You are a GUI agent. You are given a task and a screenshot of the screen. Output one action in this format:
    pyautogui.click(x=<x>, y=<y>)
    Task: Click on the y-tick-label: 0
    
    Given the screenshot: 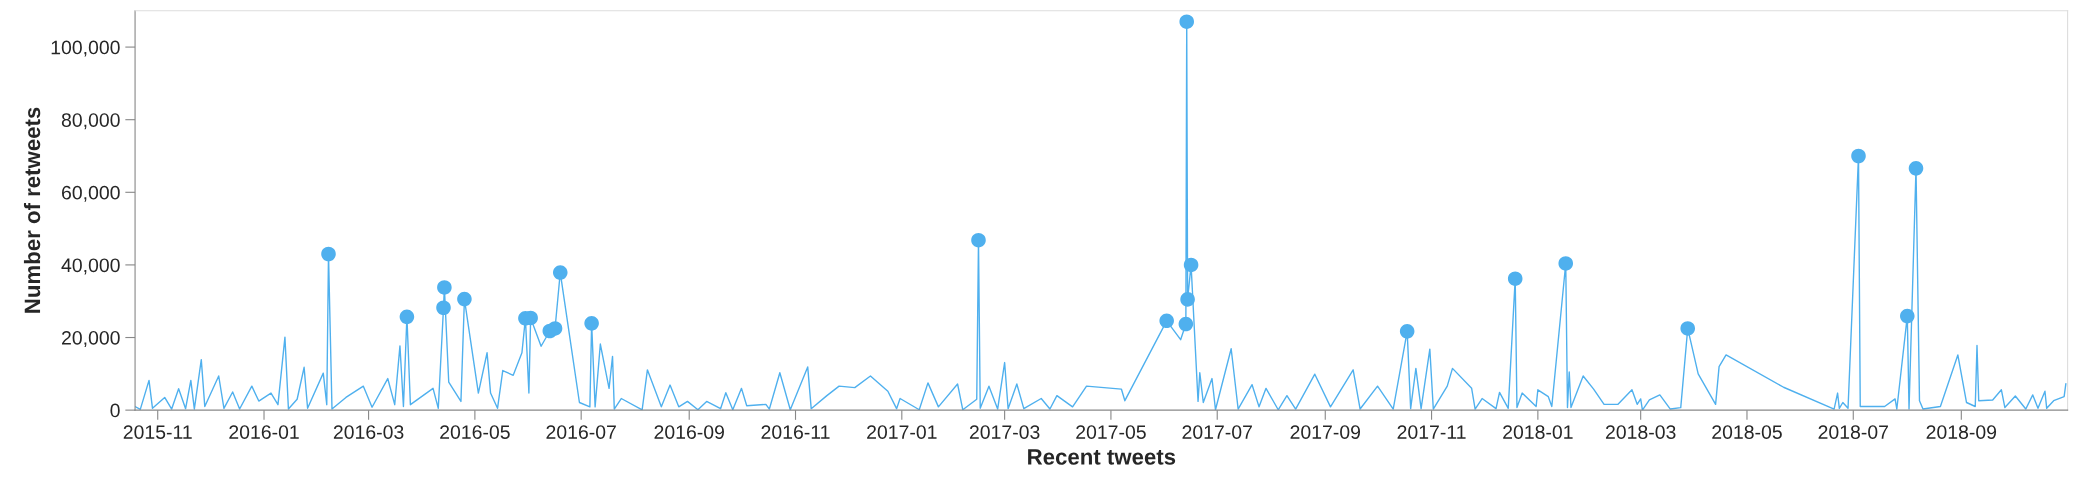 What is the action you would take?
    pyautogui.click(x=115, y=410)
    